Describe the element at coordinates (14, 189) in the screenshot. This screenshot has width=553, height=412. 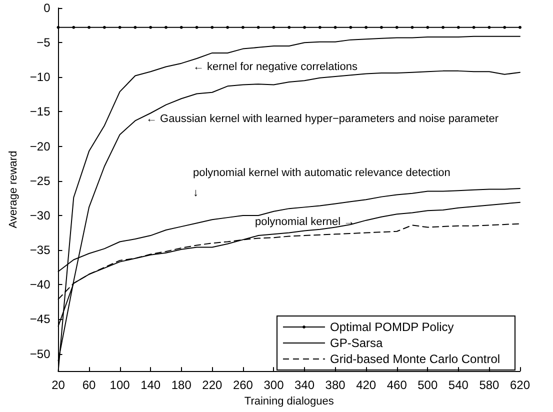
I see `y-axis-title: Average reward` at that location.